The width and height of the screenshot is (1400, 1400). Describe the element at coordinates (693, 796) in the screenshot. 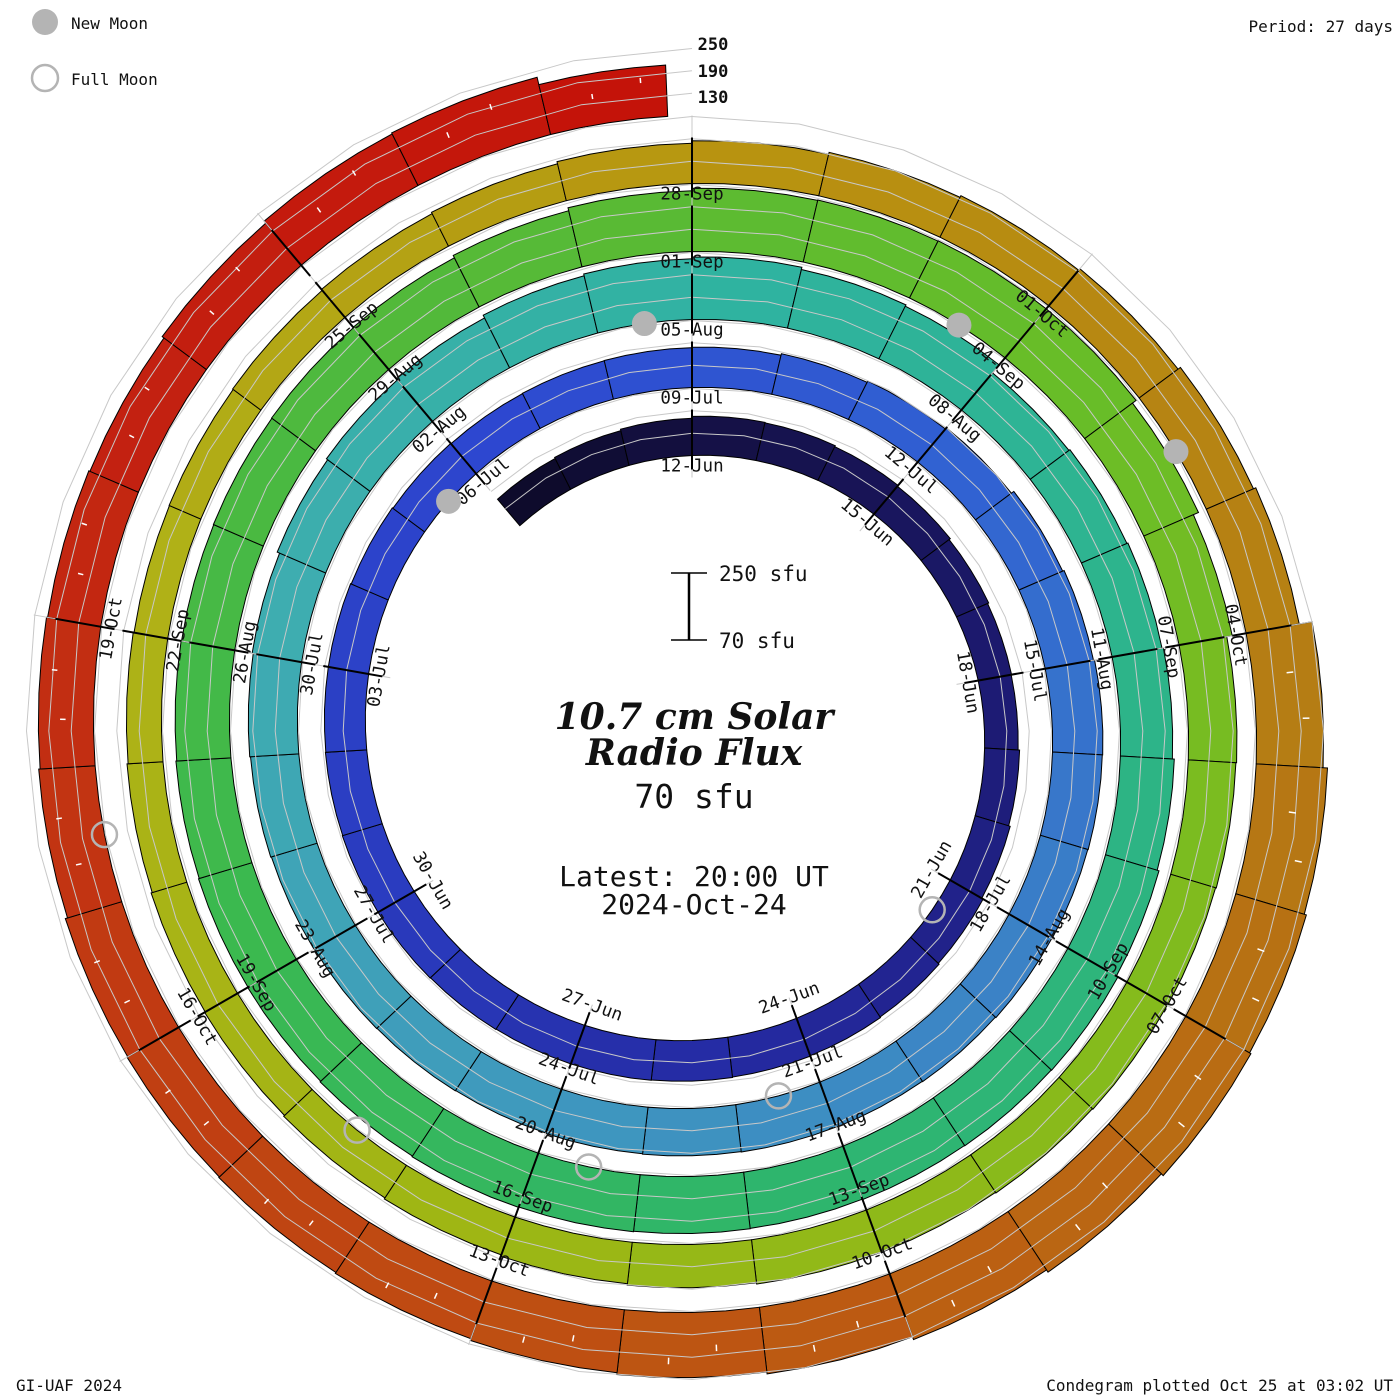

I see `baseline-flux-label: 70 sfu` at that location.